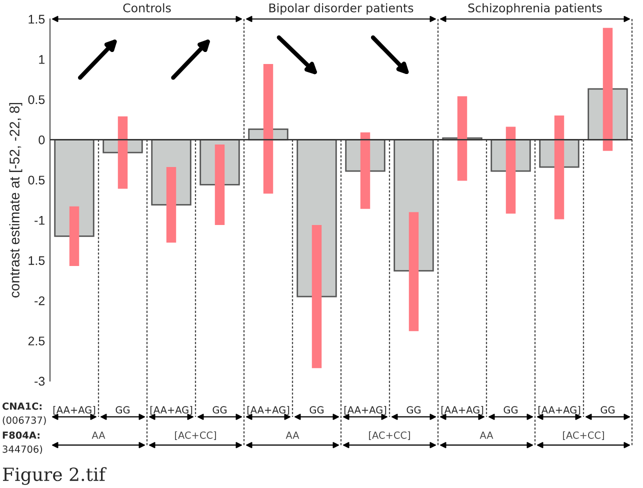  What do you see at coordinates (22, 449) in the screenshot?
I see `text: 344706)` at bounding box center [22, 449].